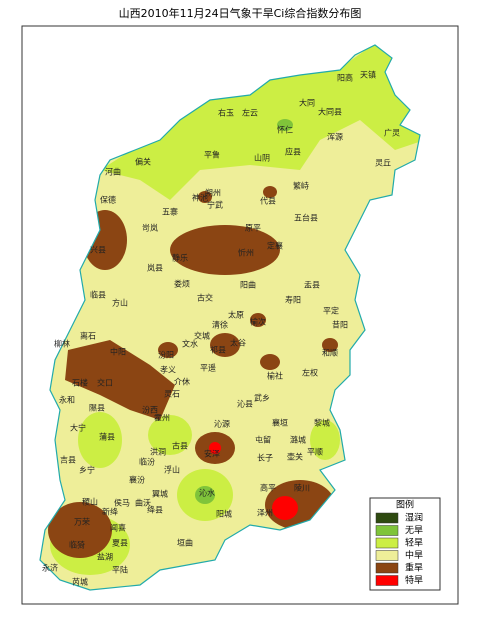  What do you see at coordinates (253, 228) in the screenshot?
I see `county-label: 原平` at bounding box center [253, 228].